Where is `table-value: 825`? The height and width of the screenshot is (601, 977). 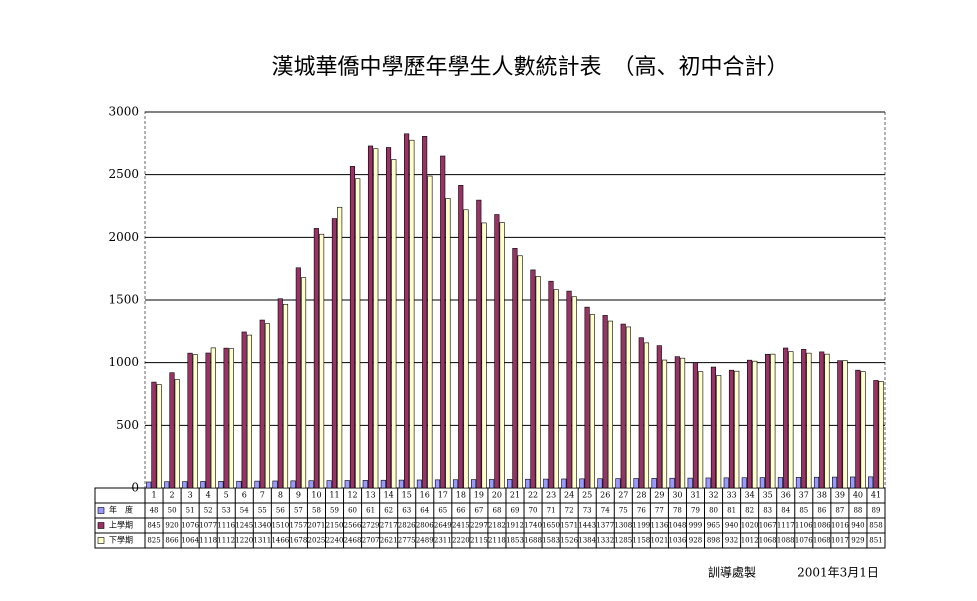
table-value: 825 is located at coordinates (153, 541).